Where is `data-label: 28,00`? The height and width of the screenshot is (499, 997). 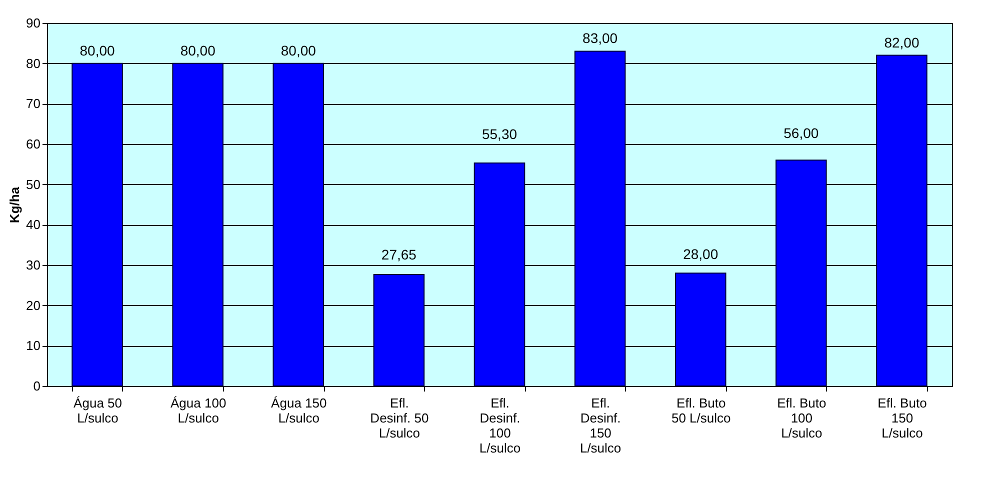 data-label: 28,00 is located at coordinates (700, 254).